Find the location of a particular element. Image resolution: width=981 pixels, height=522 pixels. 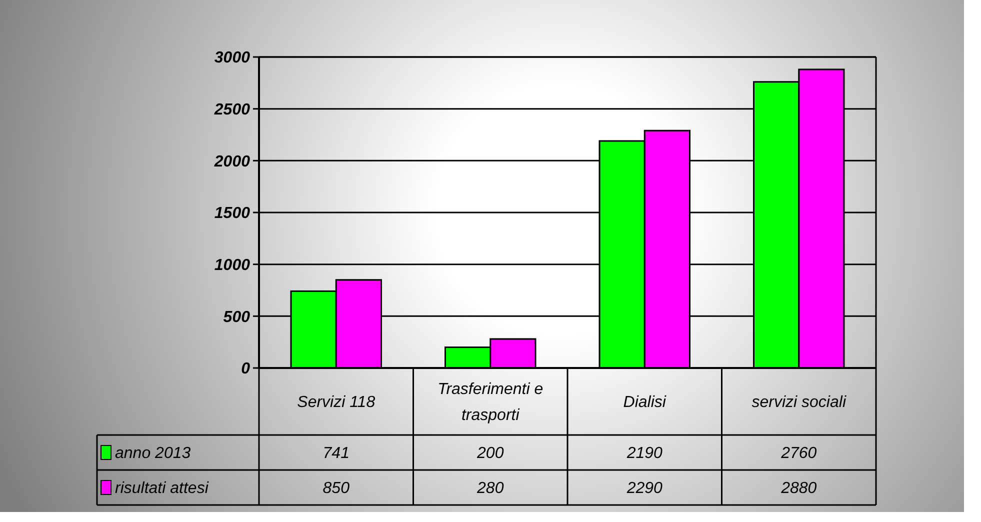

data-label: 2290 is located at coordinates (644, 489).